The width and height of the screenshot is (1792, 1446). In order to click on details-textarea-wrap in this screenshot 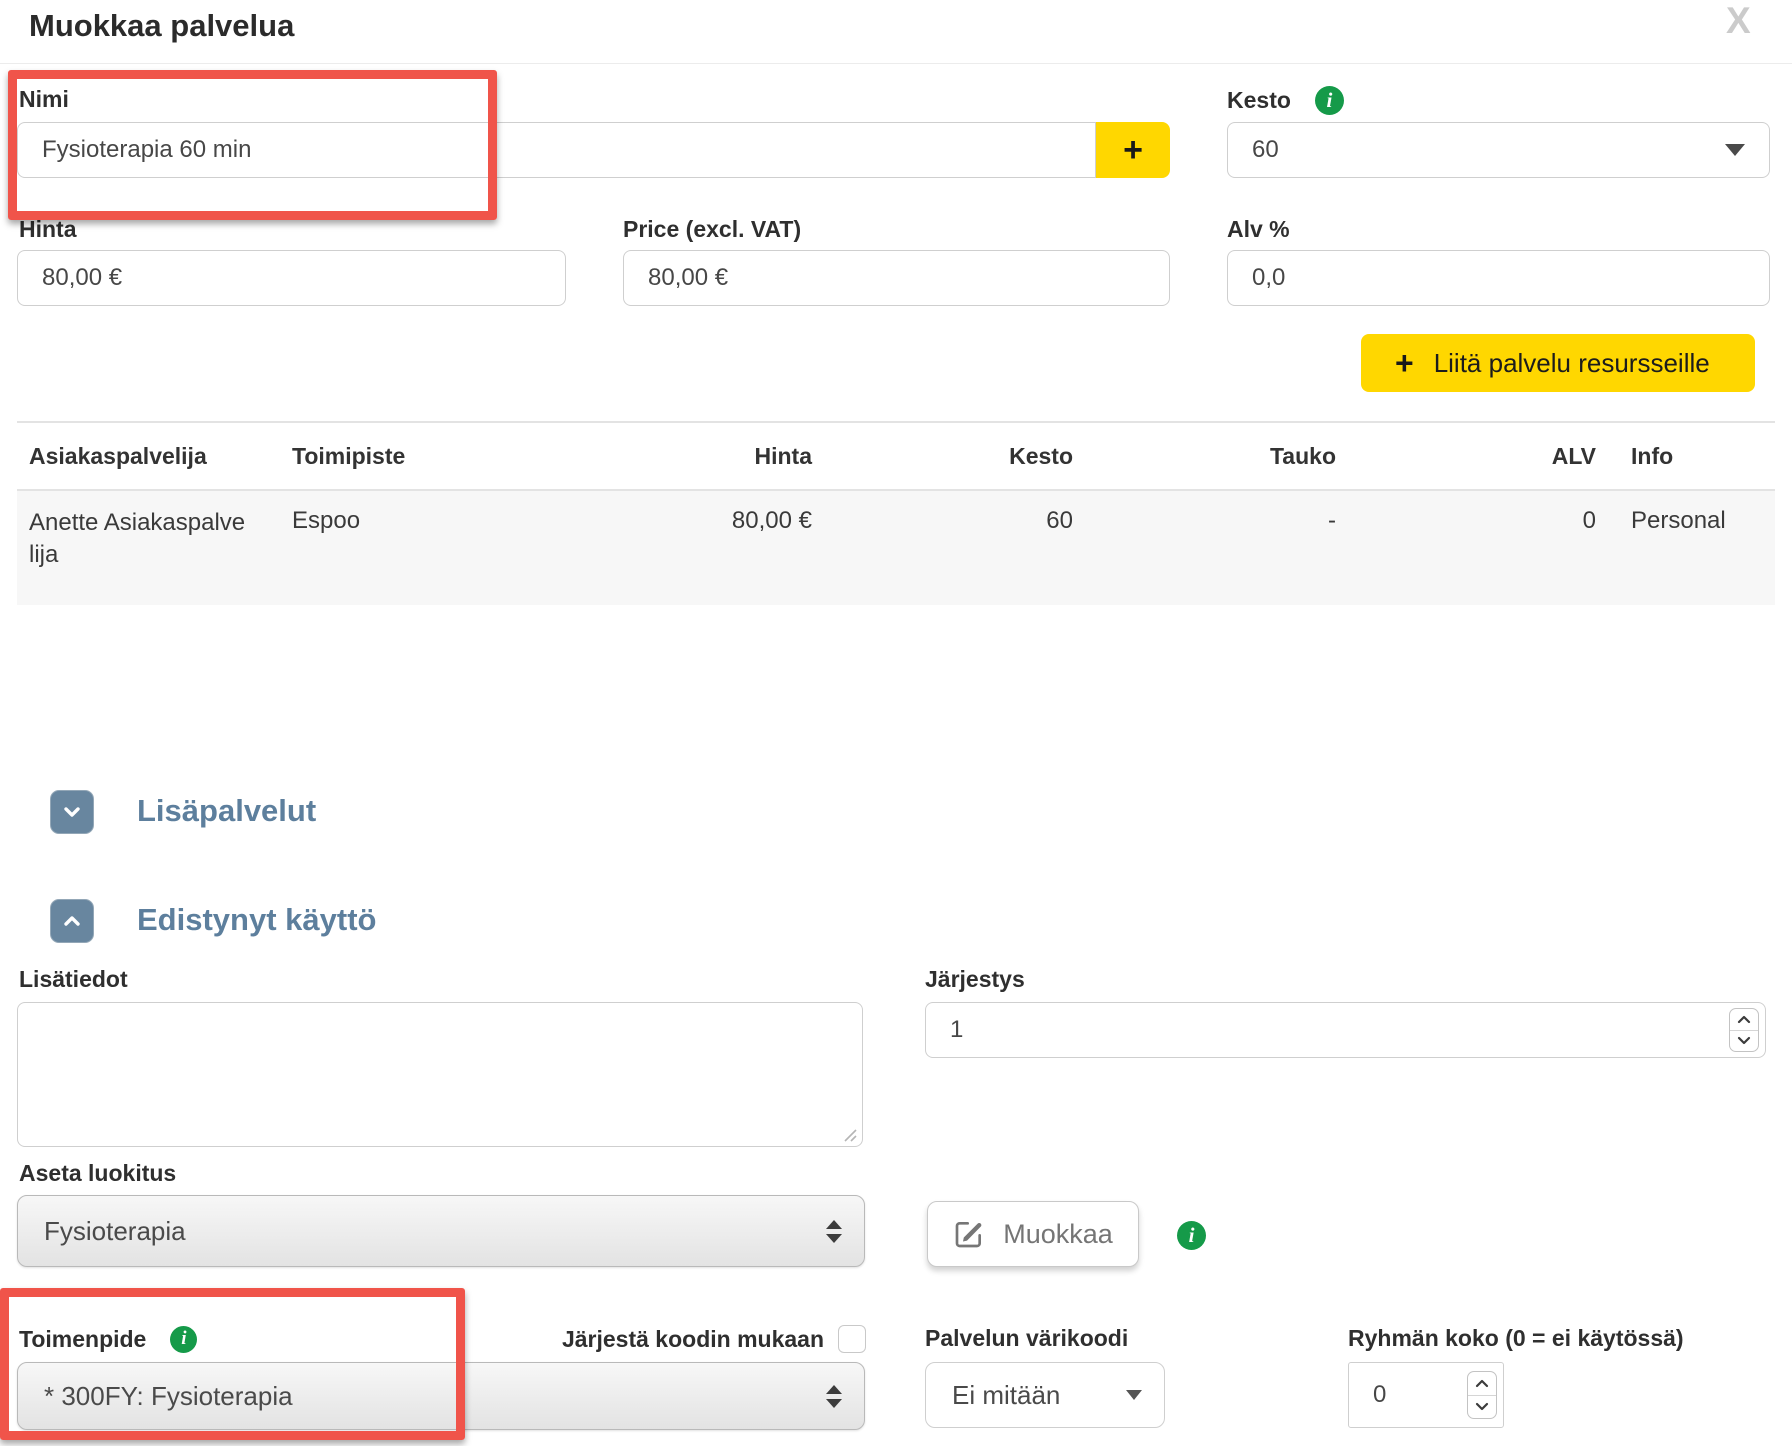, I will do `click(440, 1077)`.